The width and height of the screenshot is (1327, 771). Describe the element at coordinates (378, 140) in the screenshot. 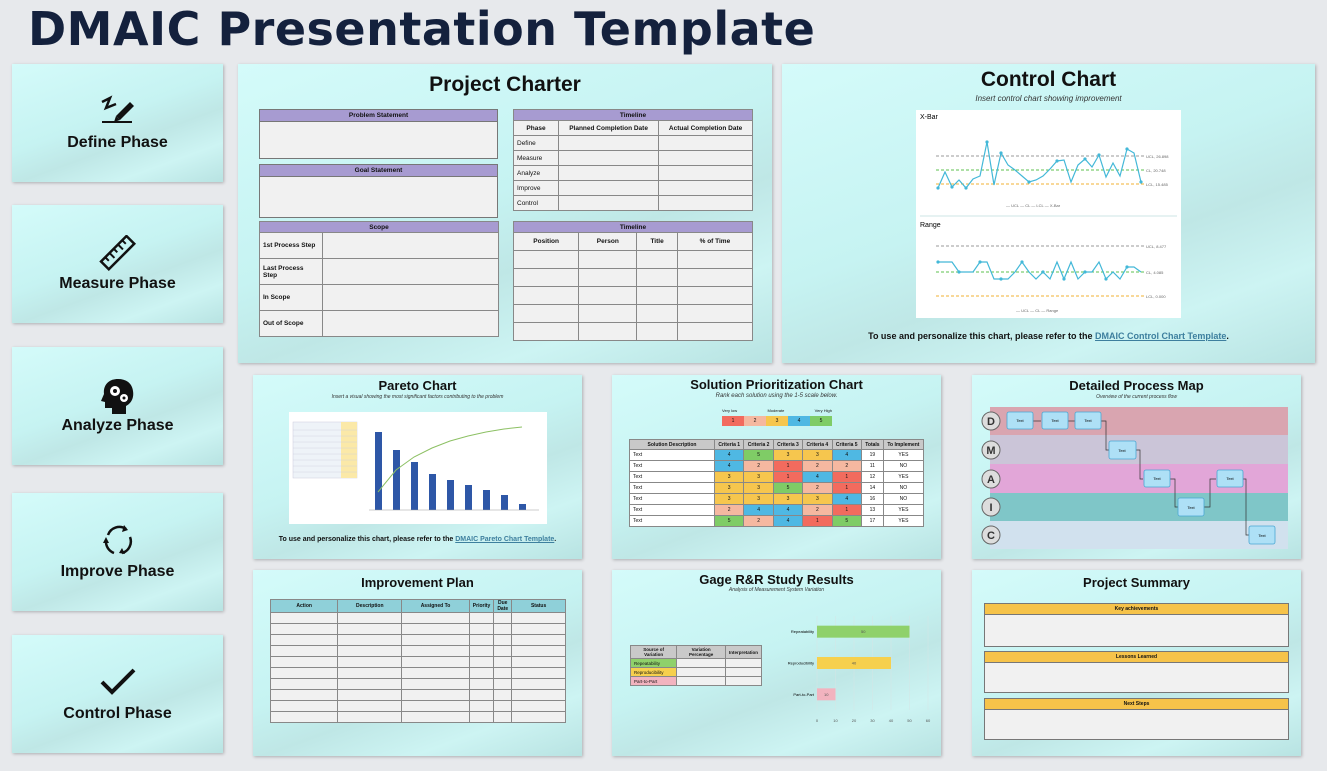

I see `problem-statement-box` at that location.